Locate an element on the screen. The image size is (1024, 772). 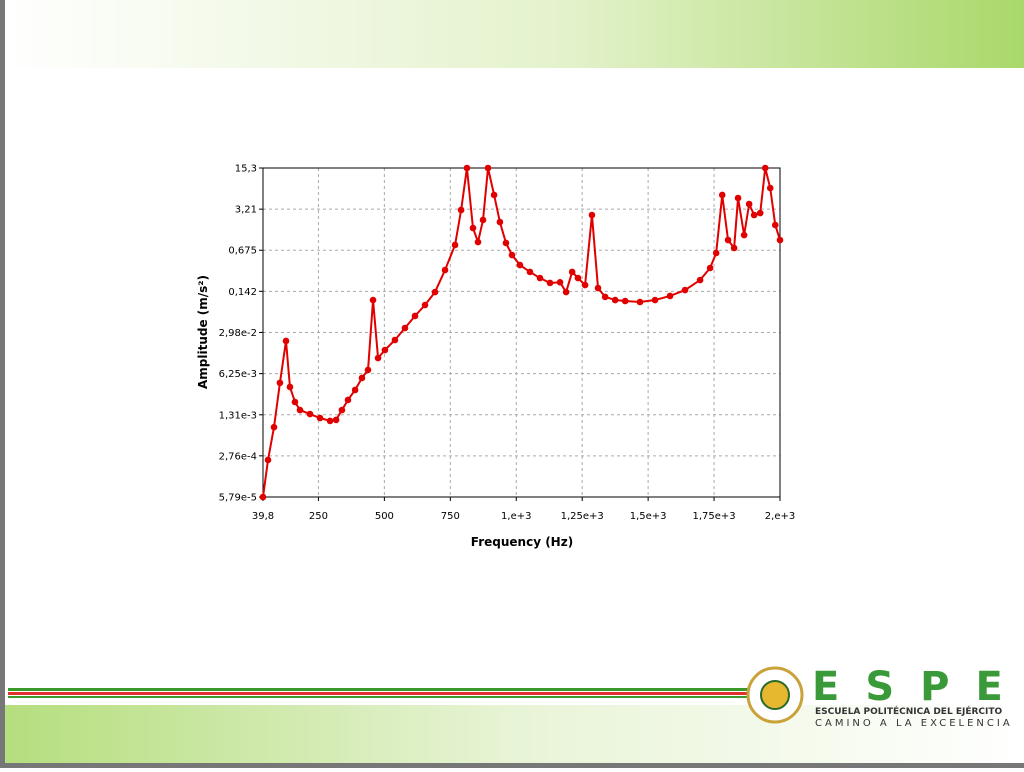
x-tick-label: 39,8 is located at coordinates (263, 516).